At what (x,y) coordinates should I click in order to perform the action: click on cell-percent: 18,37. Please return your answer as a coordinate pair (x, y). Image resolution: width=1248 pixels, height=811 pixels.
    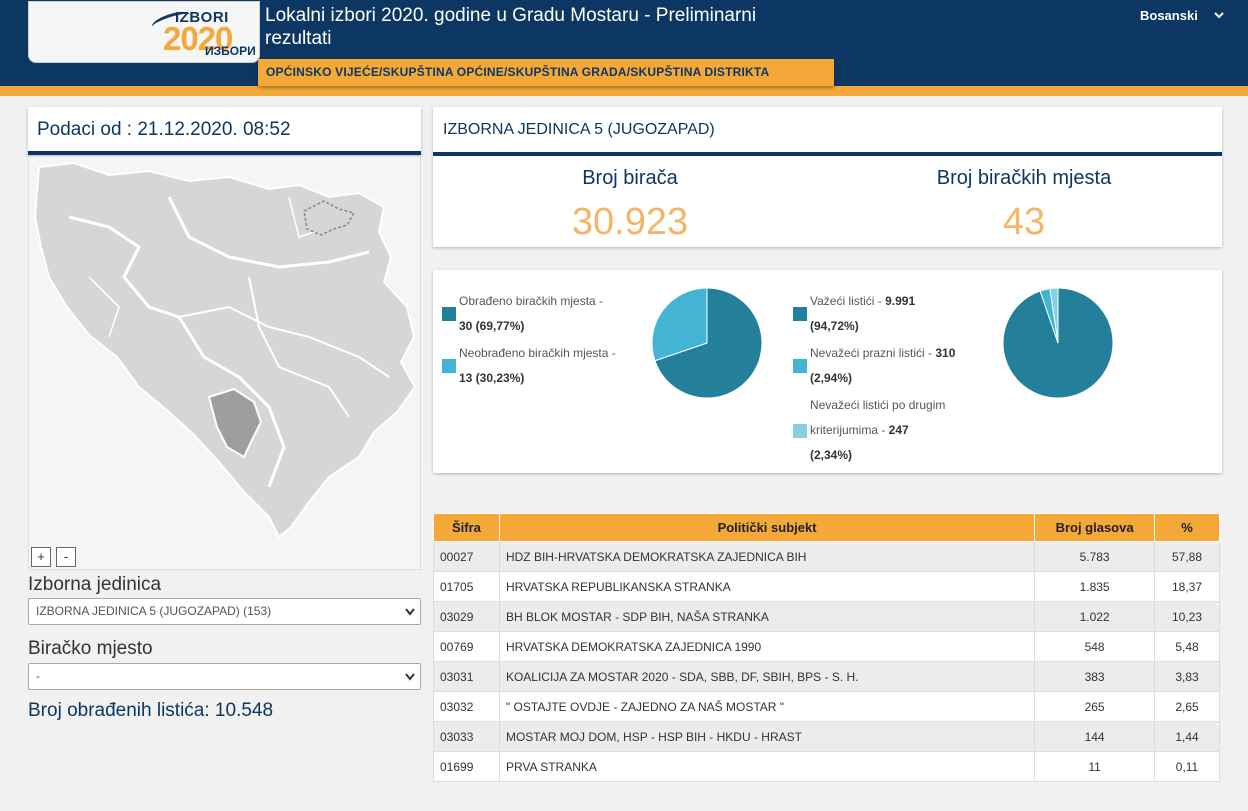
    Looking at the image, I should click on (1187, 586).